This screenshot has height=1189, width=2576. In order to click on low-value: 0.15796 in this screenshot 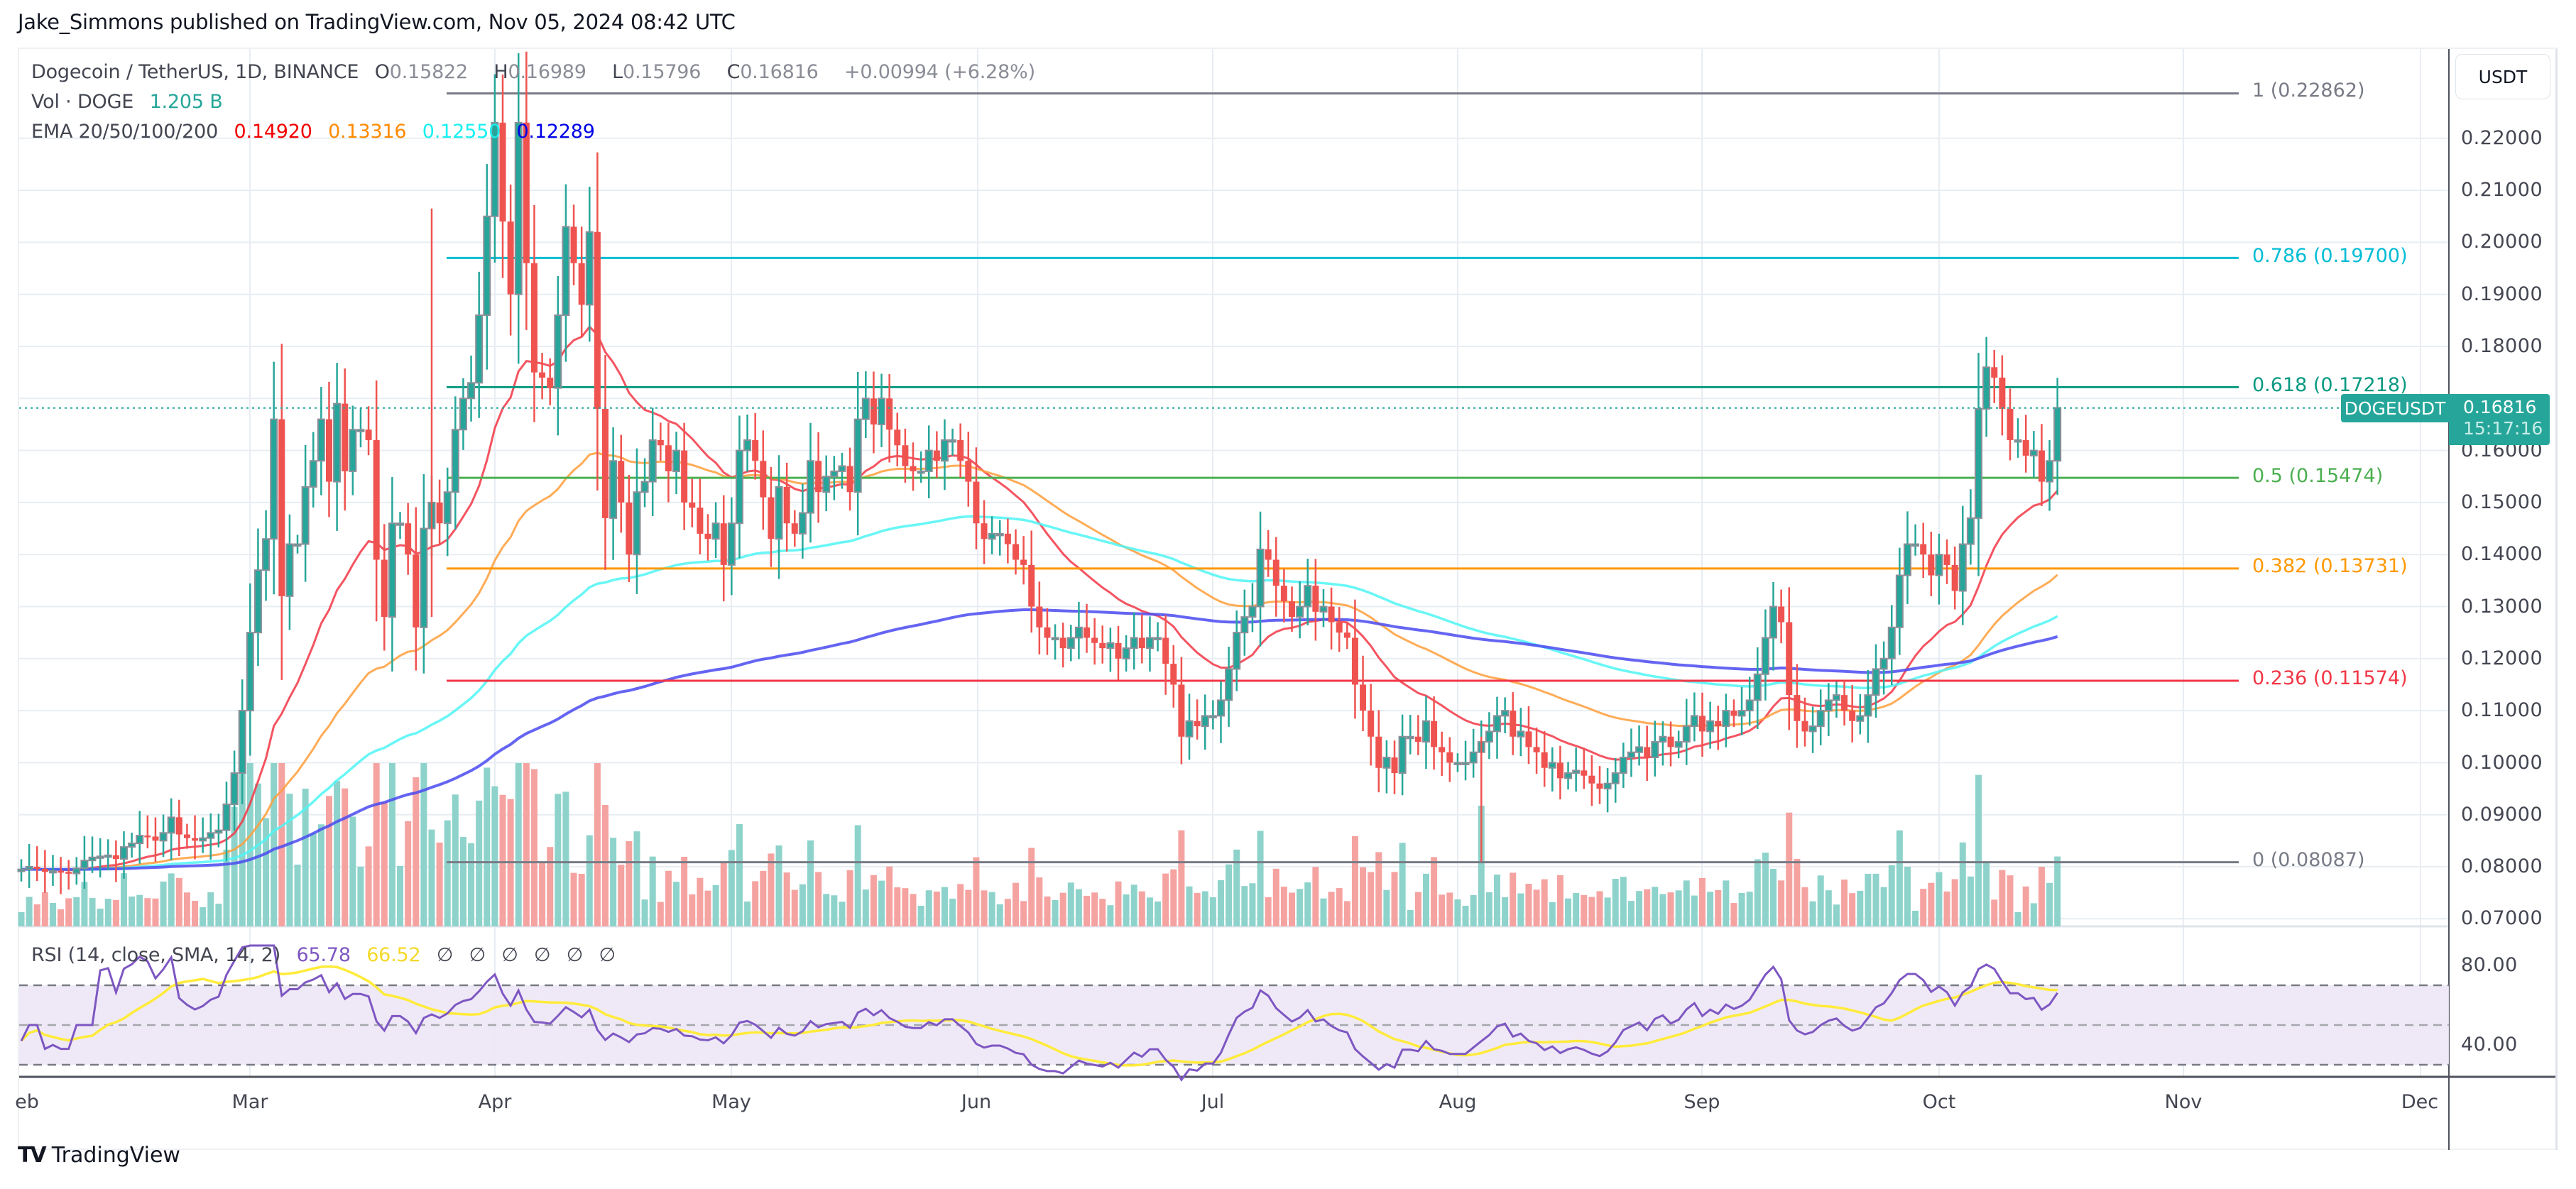, I will do `click(662, 72)`.